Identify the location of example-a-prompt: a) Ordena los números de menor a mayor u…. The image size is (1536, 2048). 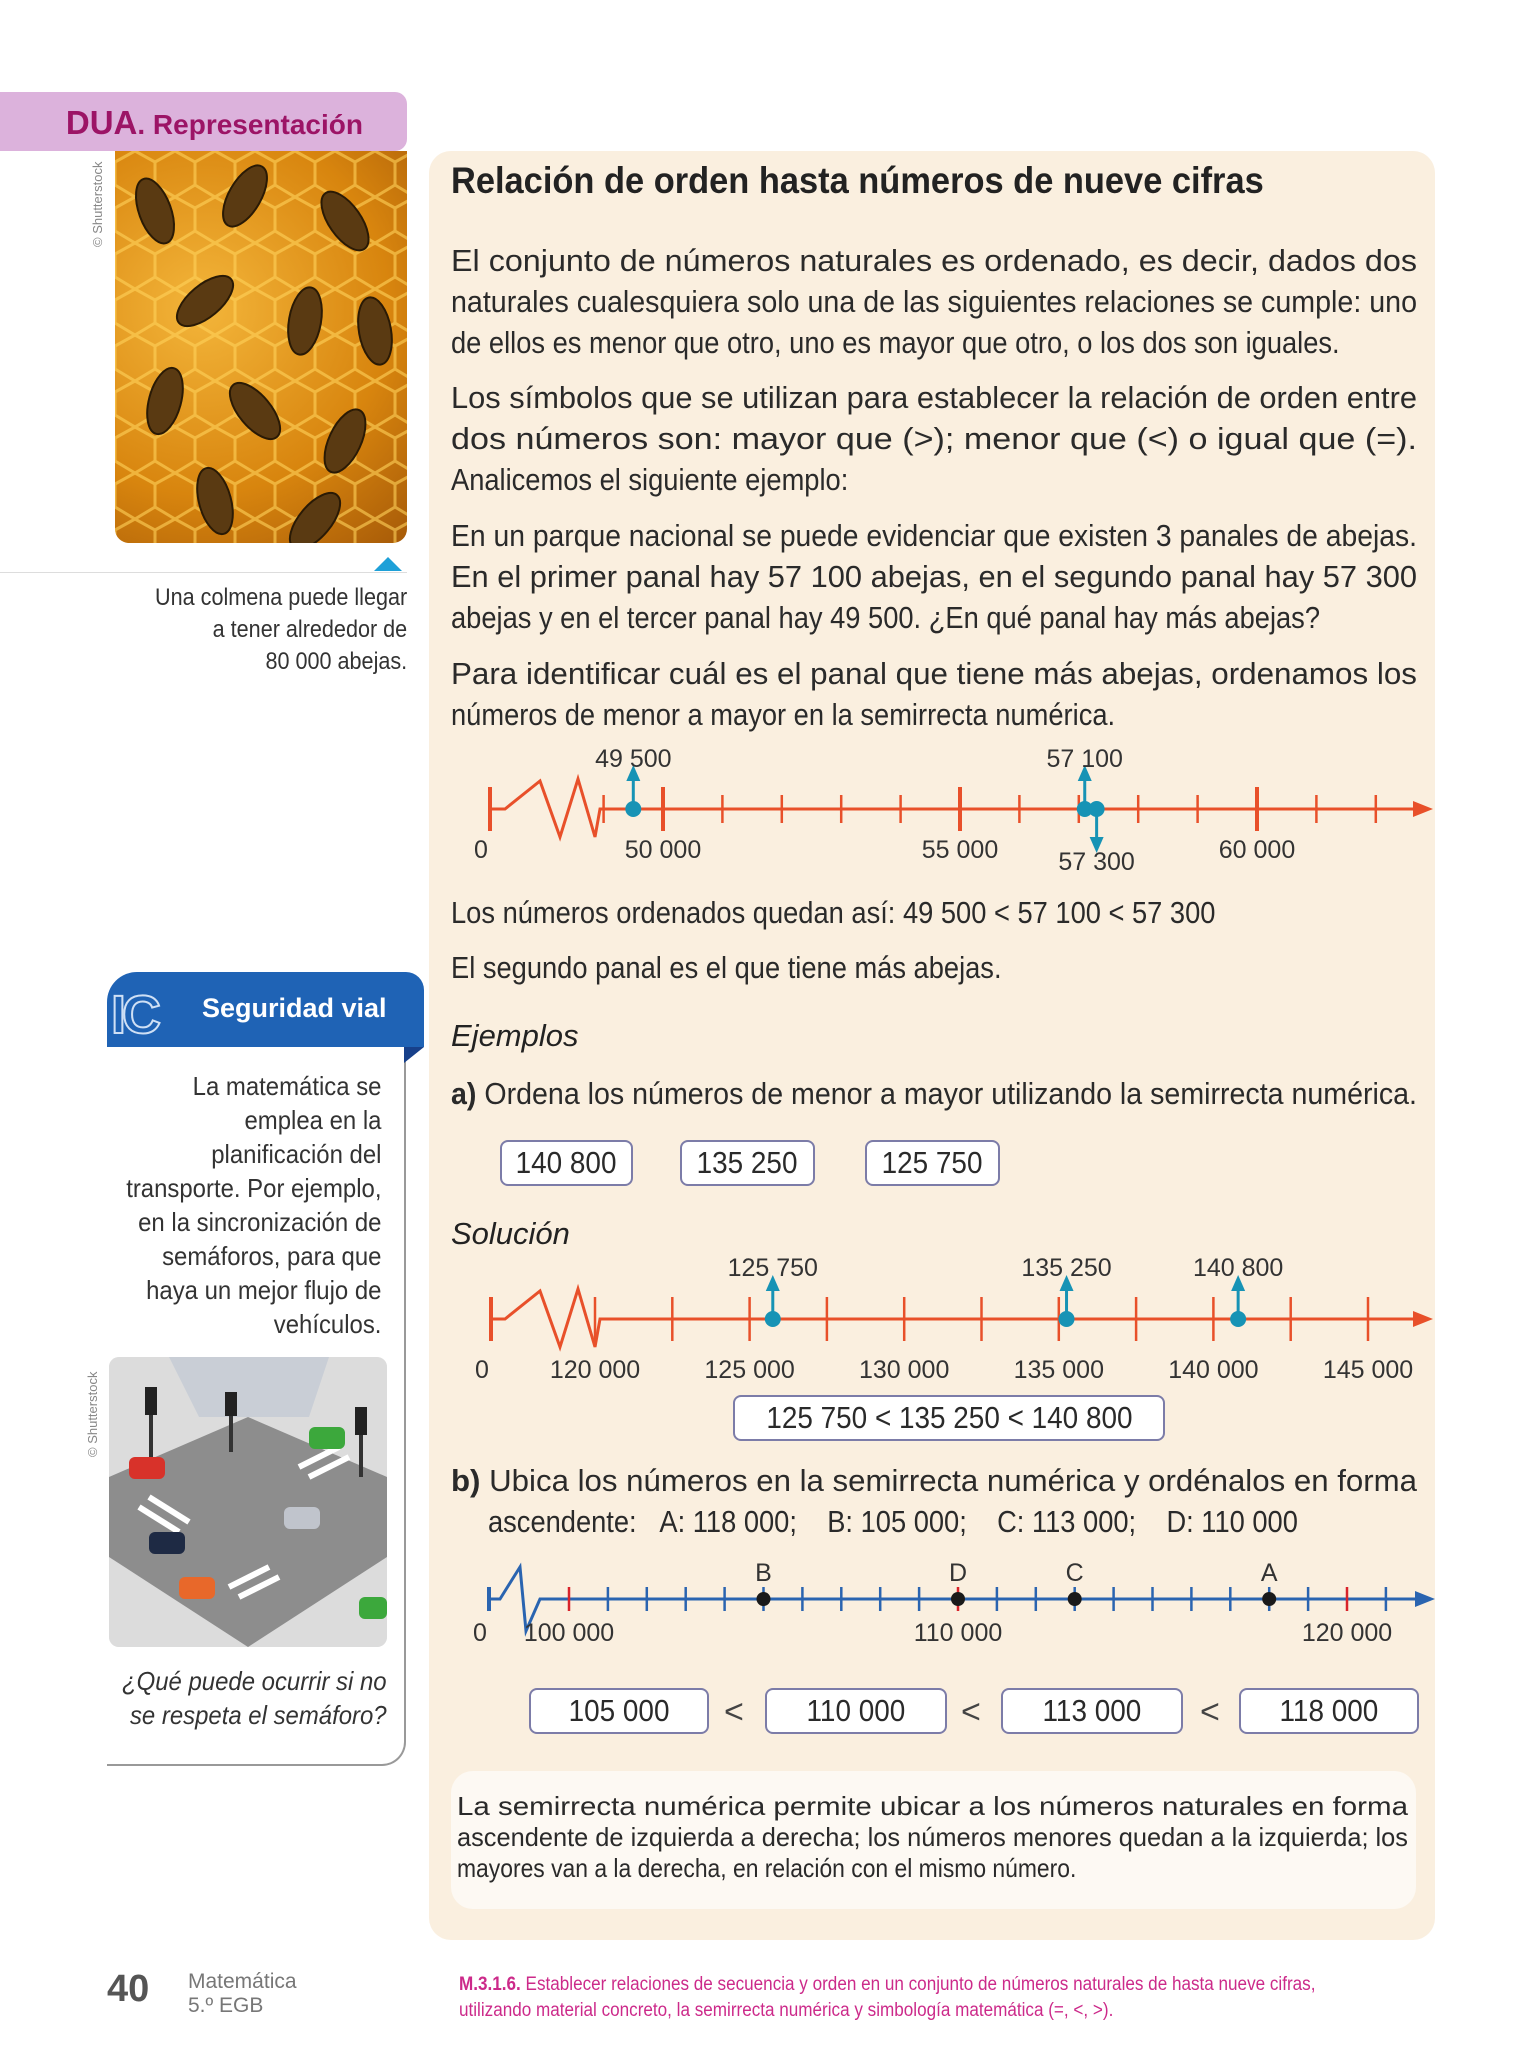
(934, 1093).